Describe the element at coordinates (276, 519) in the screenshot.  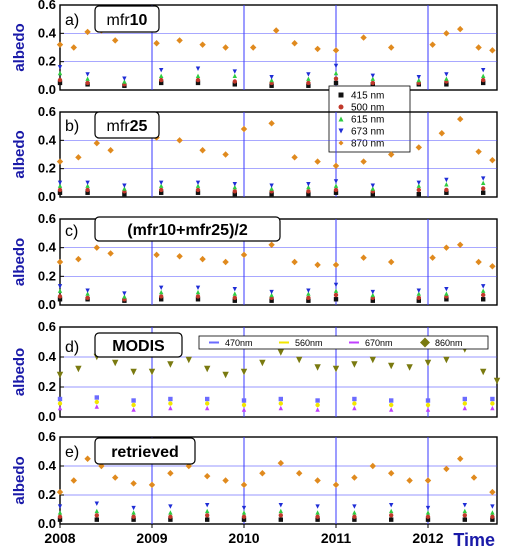
I see `series-415-nm` at that location.